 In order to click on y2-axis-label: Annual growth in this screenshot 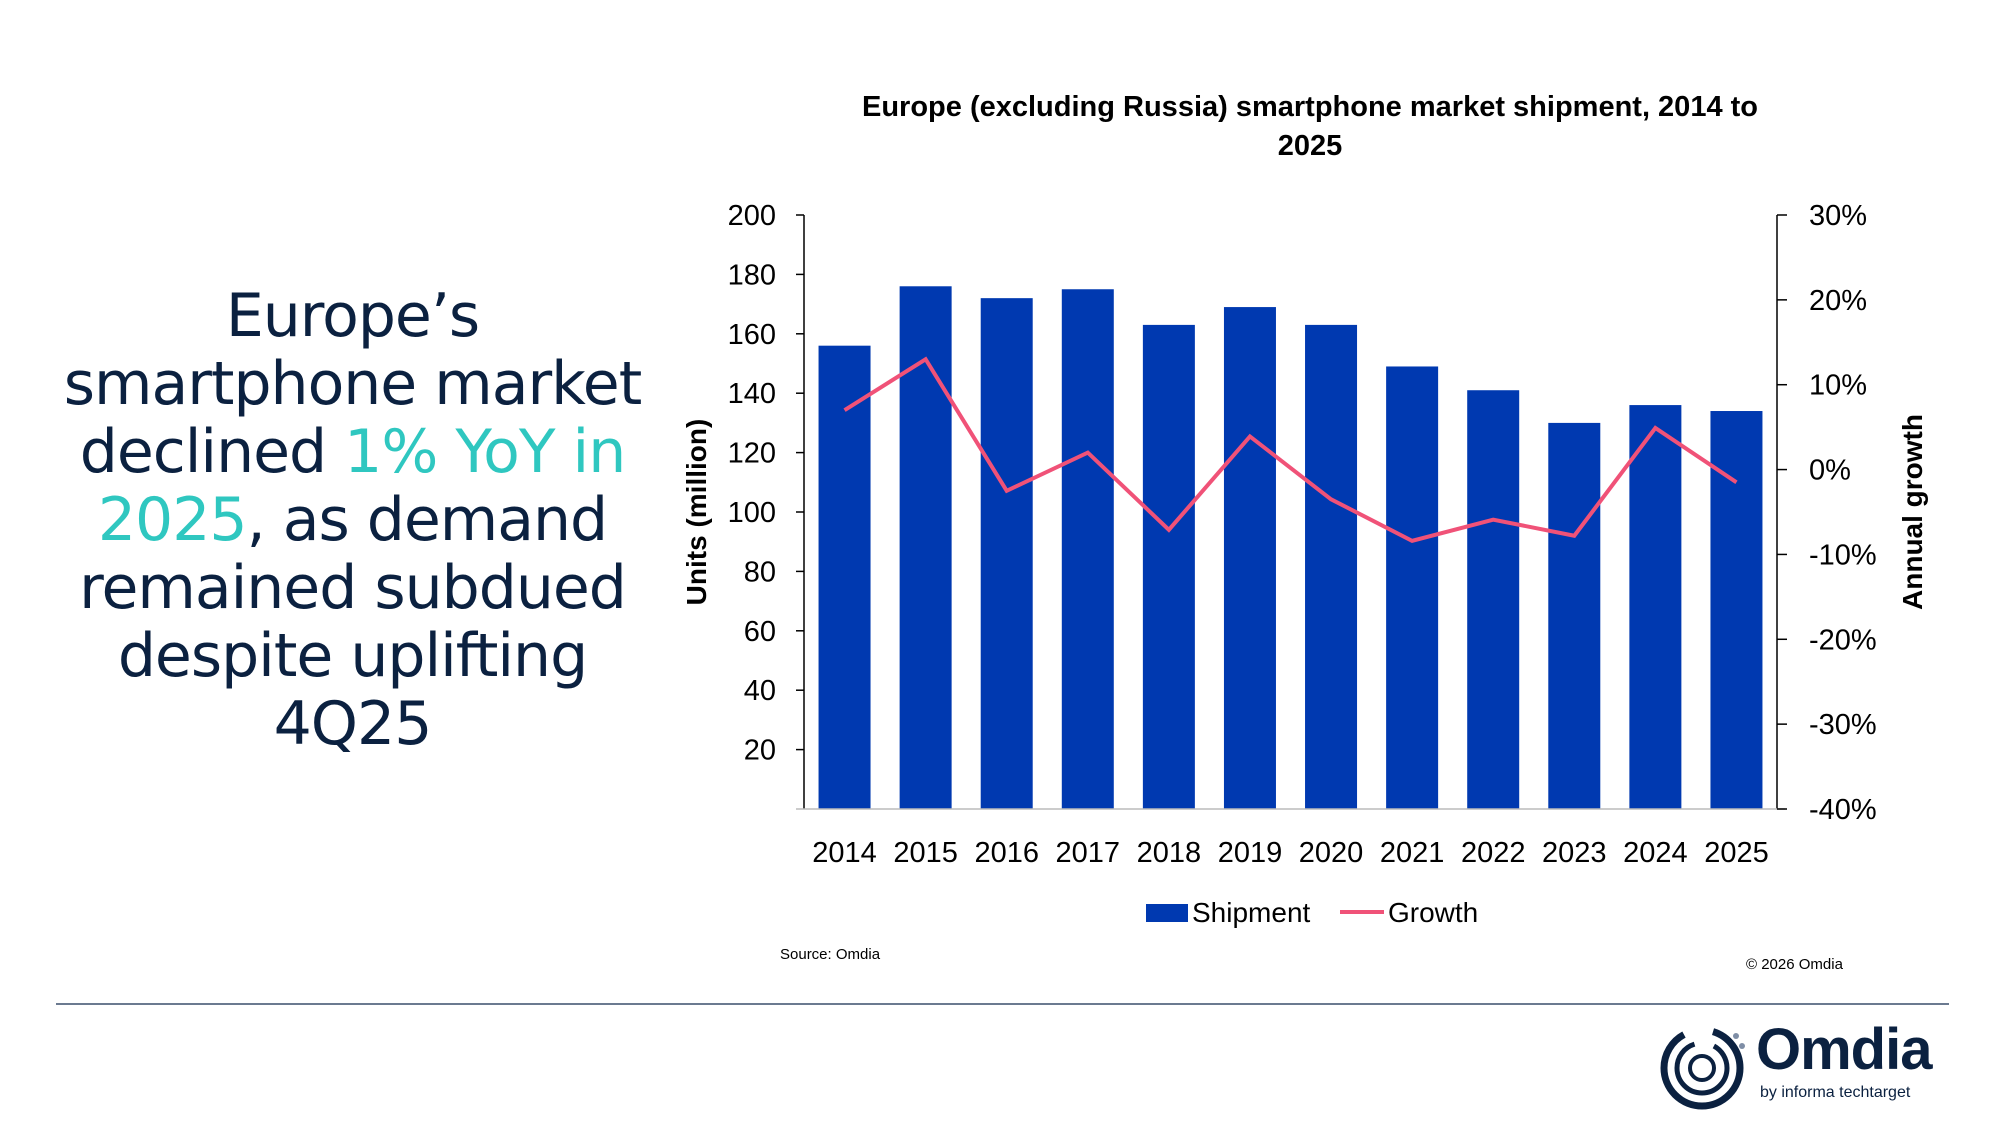, I will do `click(1912, 512)`.